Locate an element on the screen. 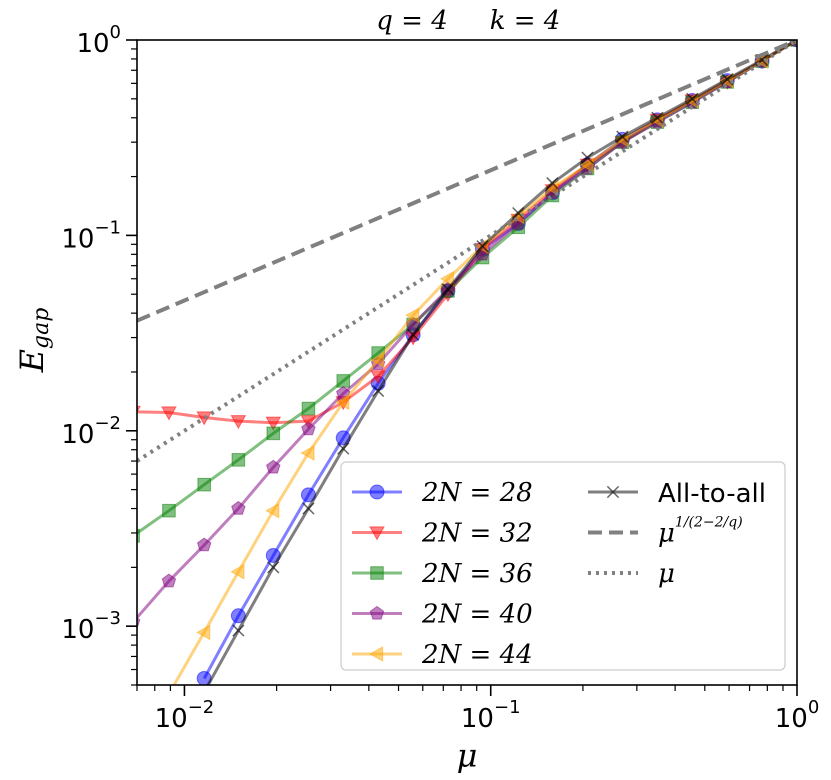 Image resolution: width=831 pixels, height=780 pixels. x-tick-label-exp: −1 is located at coordinates (507, 707).